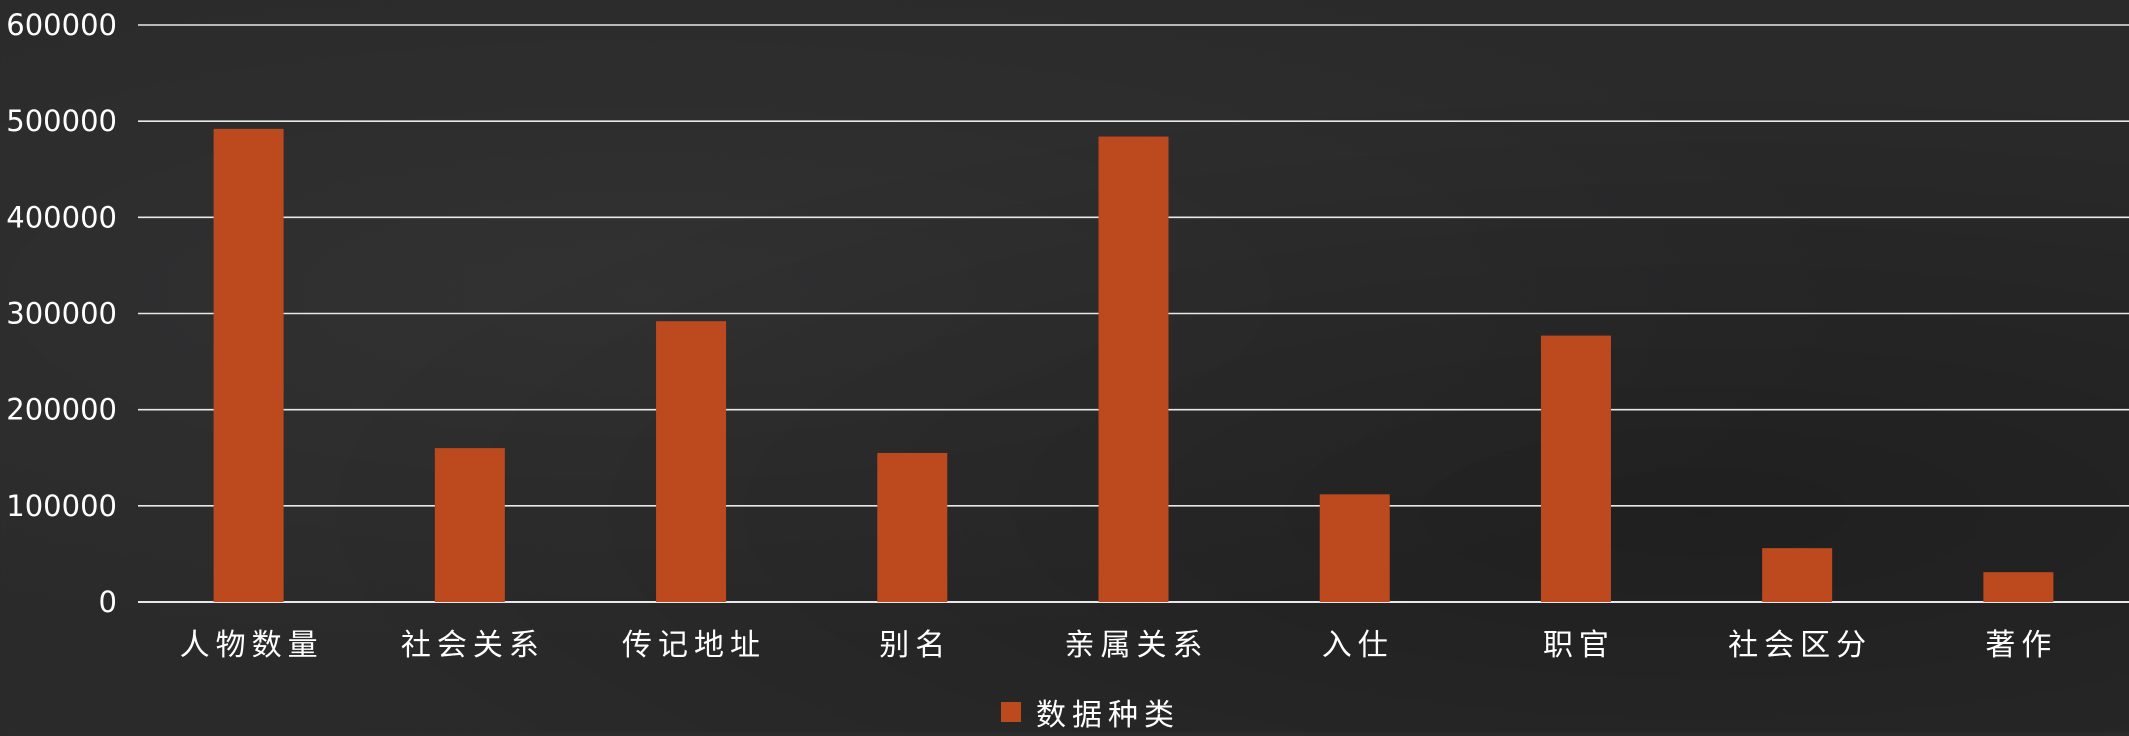 The image size is (2129, 736). I want to click on x-tick-label: 职官, so click(1579, 645).